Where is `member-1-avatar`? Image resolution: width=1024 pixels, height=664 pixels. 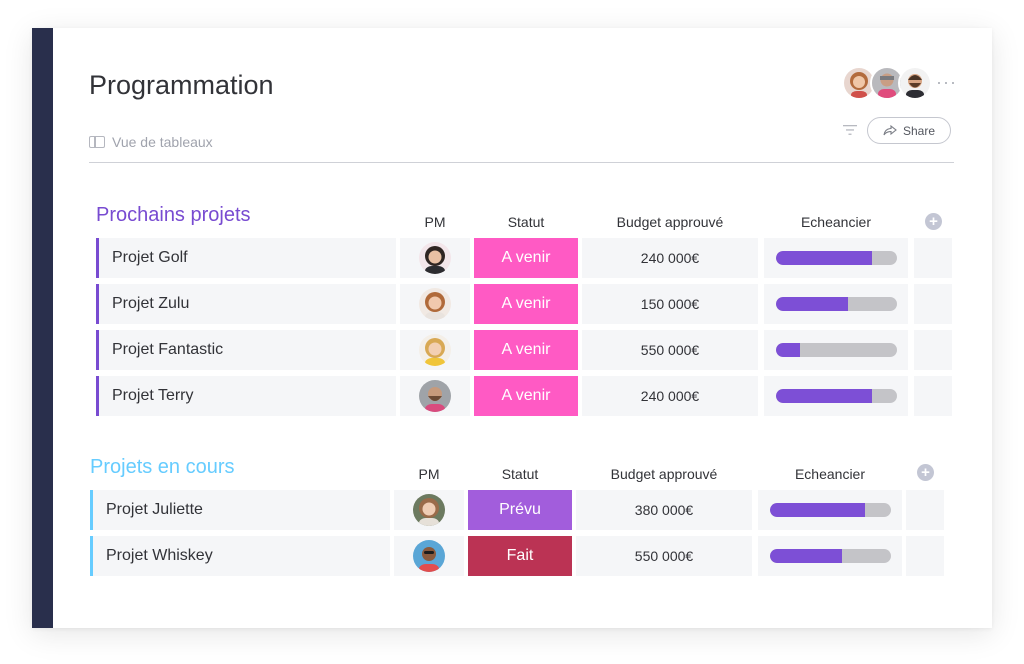 member-1-avatar is located at coordinates (859, 83).